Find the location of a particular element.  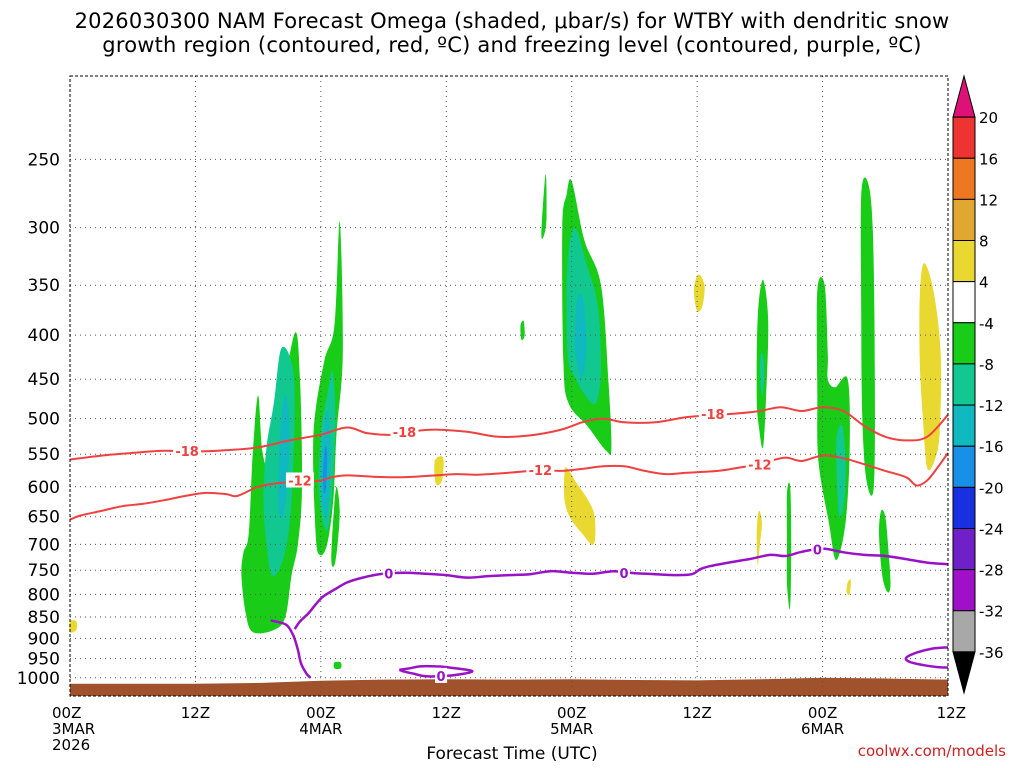

terrain-layer is located at coordinates (509, 686).